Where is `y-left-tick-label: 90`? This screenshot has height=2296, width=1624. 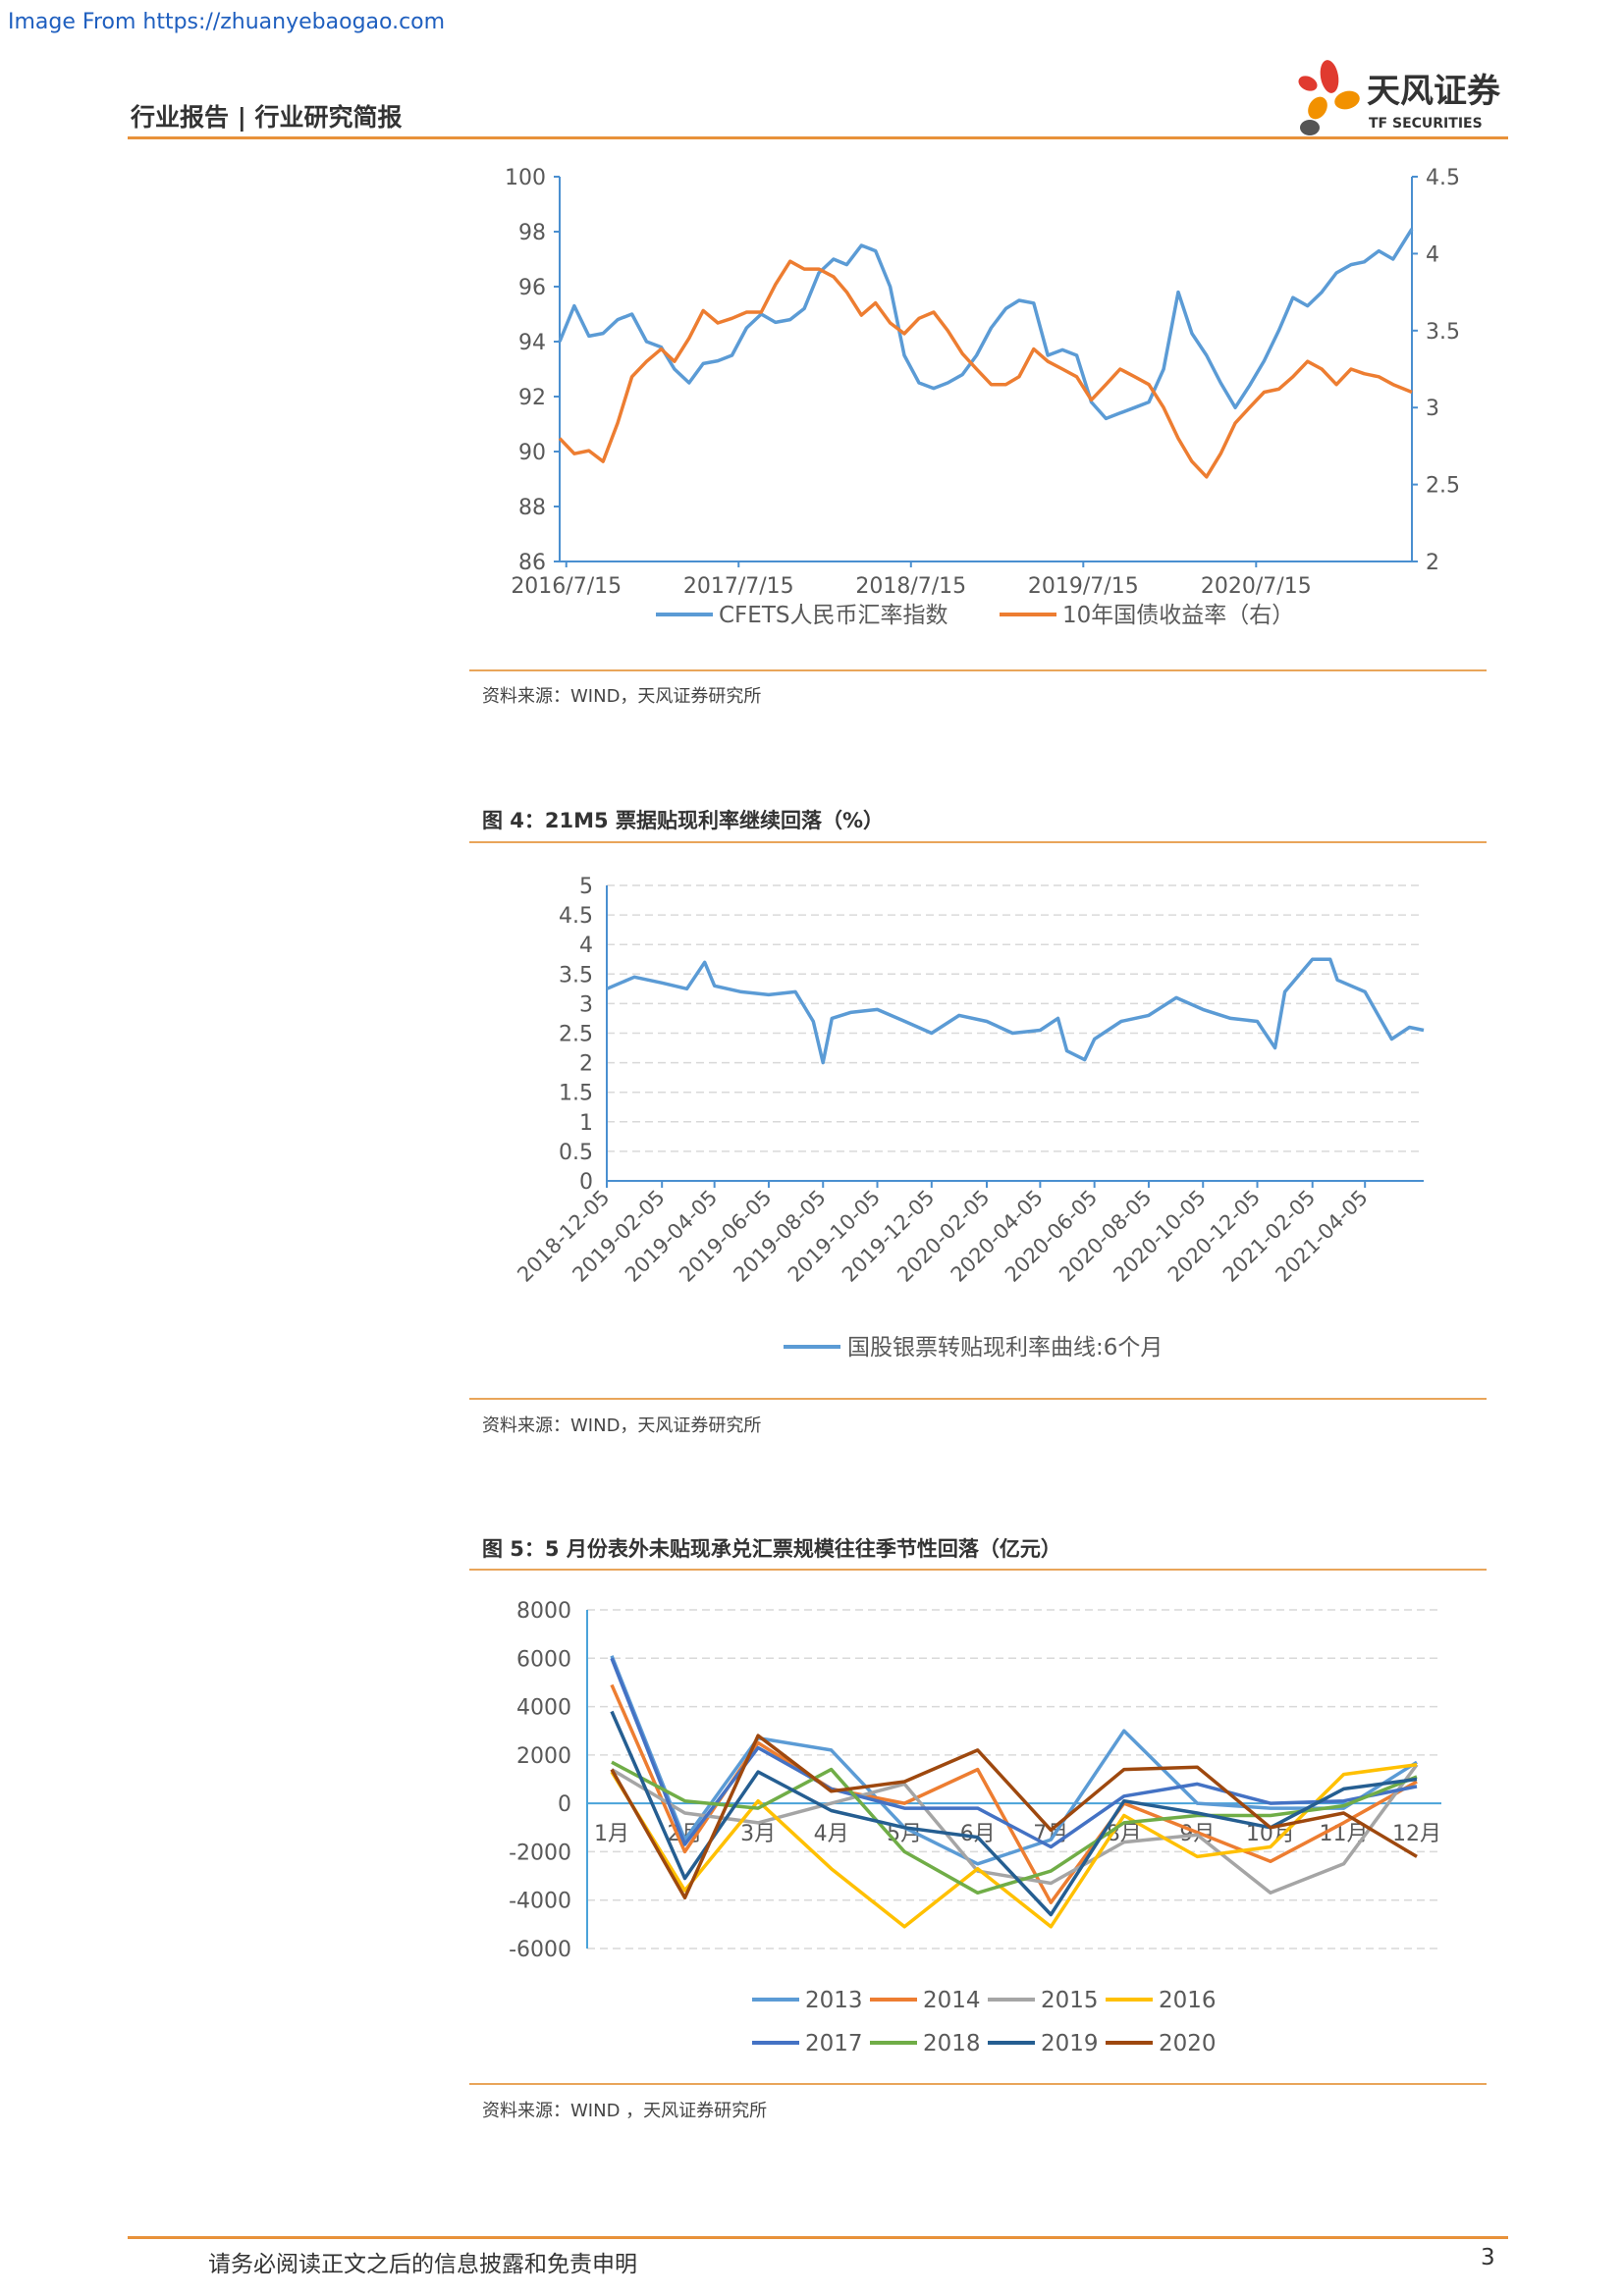
y-left-tick-label: 90 is located at coordinates (532, 453).